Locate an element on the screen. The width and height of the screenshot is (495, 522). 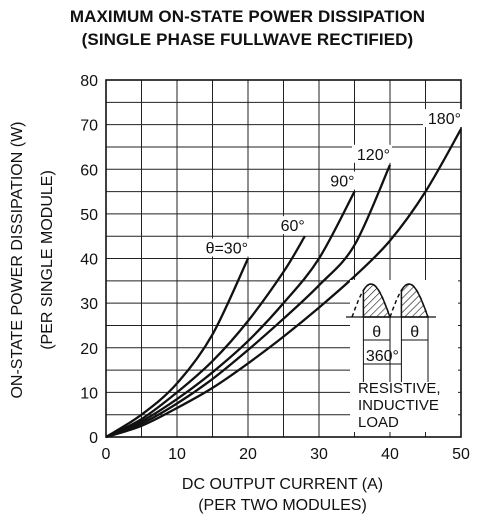
y-tick-label: 40 is located at coordinates (89, 260).